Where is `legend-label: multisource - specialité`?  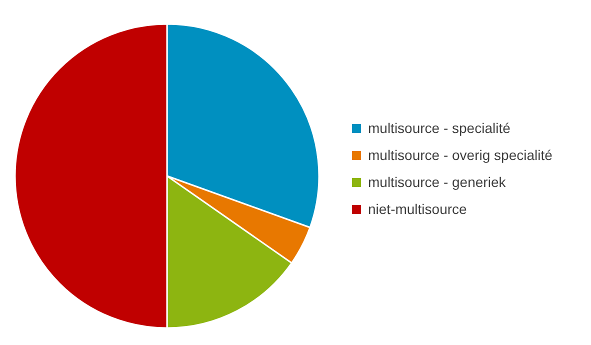
legend-label: multisource - specialité is located at coordinates (439, 128).